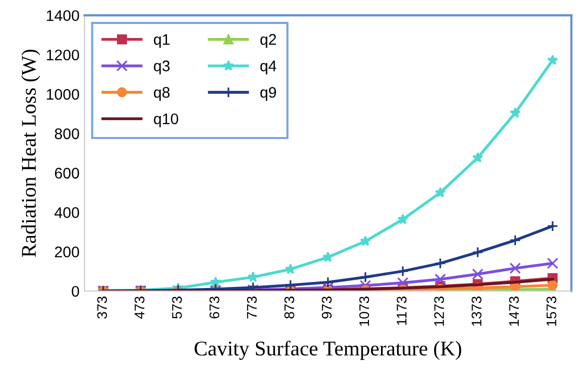  What do you see at coordinates (477, 311) in the screenshot?
I see `x-tick-label: 1373` at bounding box center [477, 311].